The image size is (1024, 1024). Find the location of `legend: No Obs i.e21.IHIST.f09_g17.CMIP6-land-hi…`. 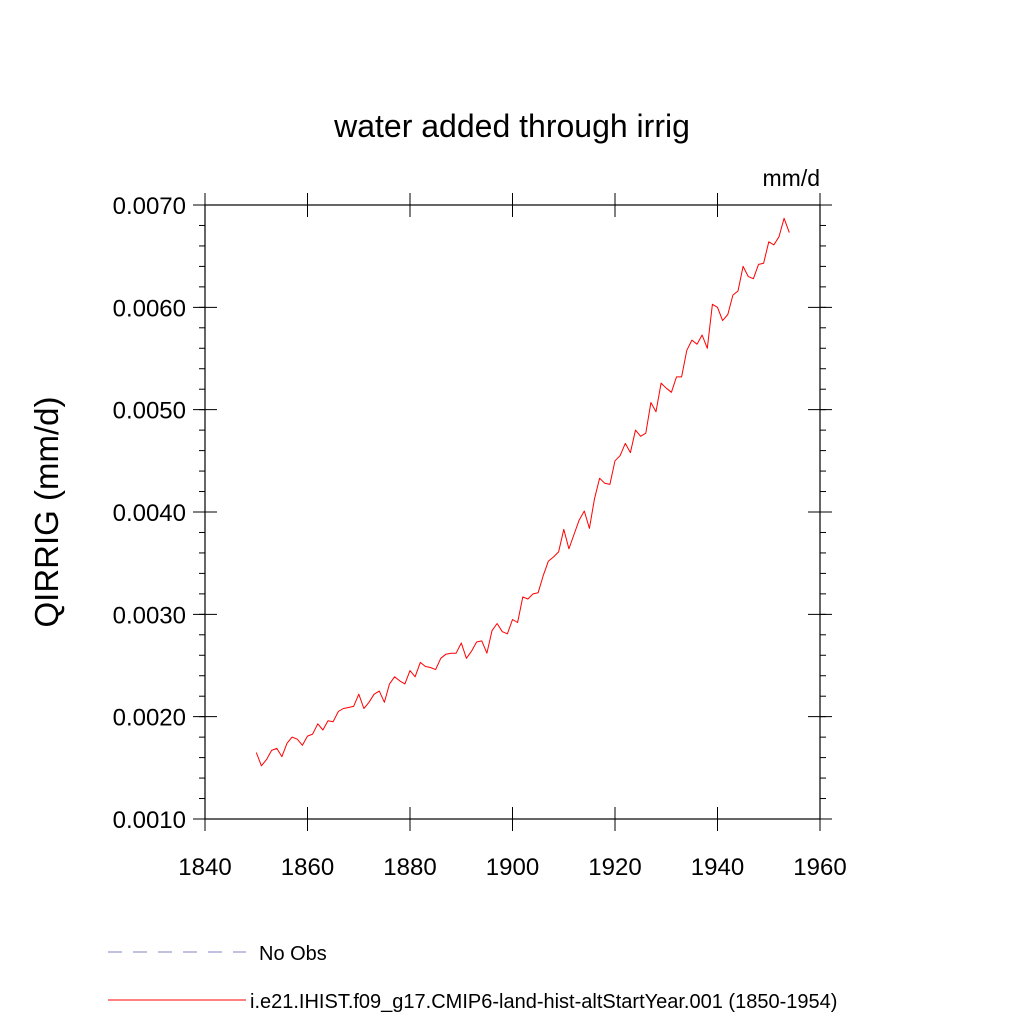

legend: No Obs i.e21.IHIST.f09_g17.CMIP6-land-hi… is located at coordinates (472, 978).